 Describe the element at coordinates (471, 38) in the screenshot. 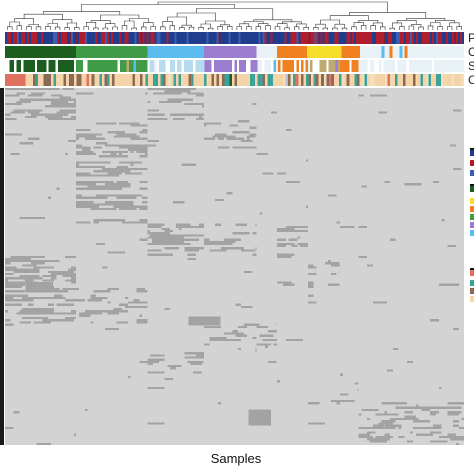

I see `track-label-p: P` at that location.